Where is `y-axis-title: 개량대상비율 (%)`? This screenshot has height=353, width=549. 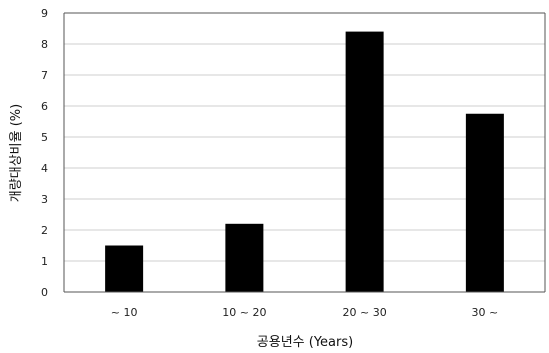 y-axis-title: 개량대상비율 (%) is located at coordinates (16, 153).